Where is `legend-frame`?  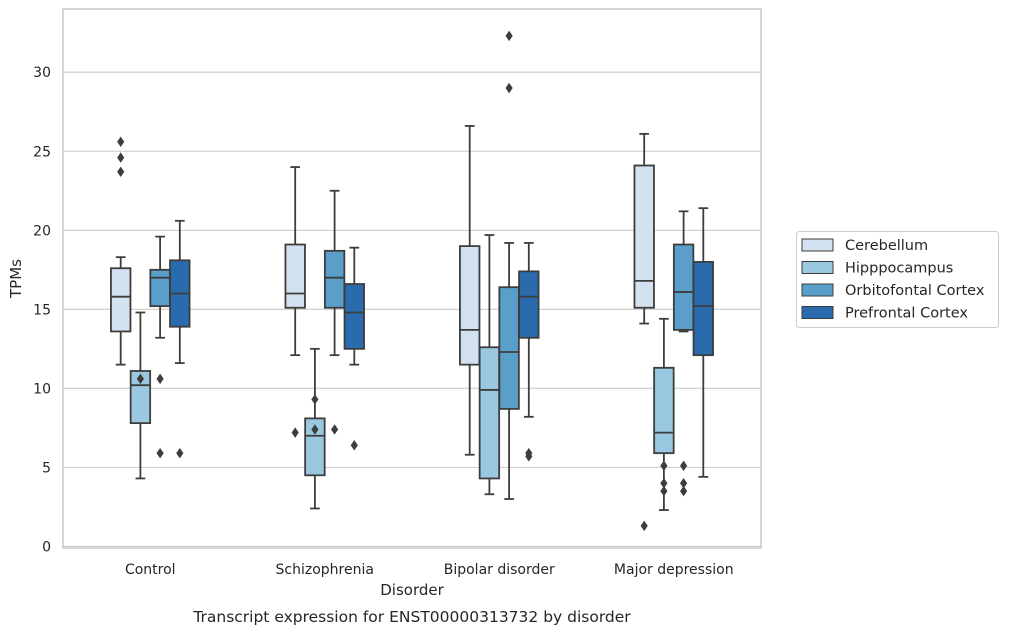 legend-frame is located at coordinates (897, 279).